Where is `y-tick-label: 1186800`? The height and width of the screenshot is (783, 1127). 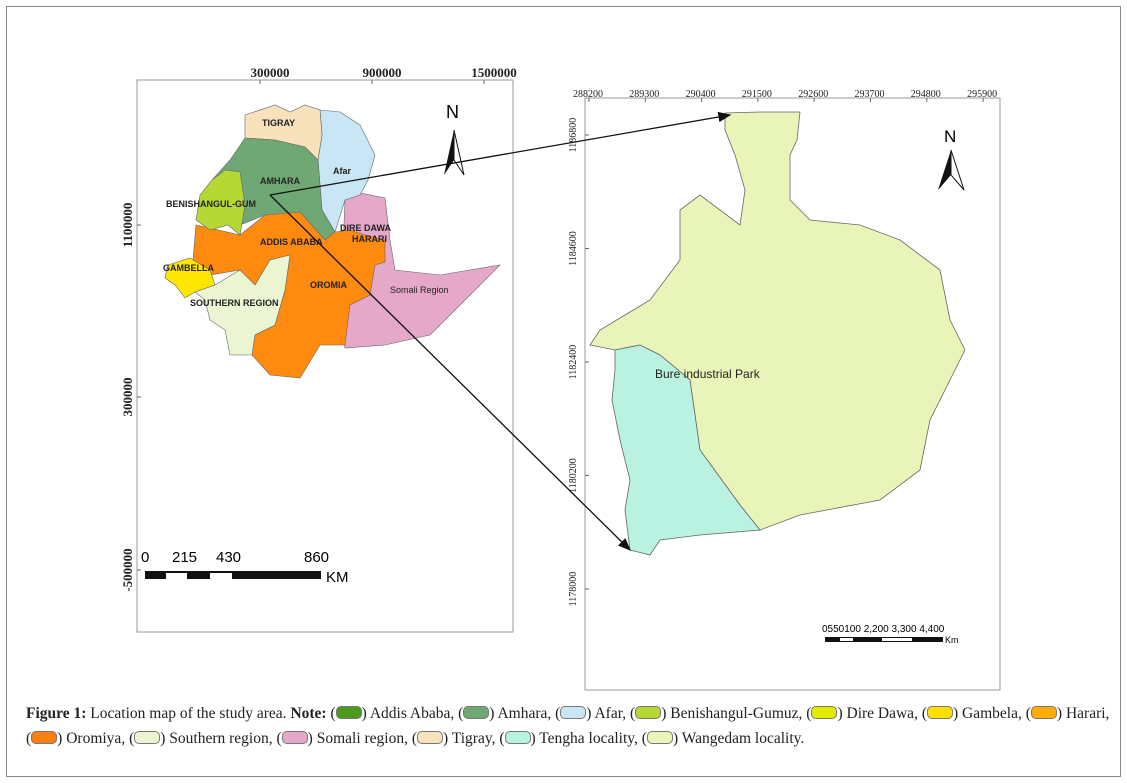
y-tick-label: 1186800 is located at coordinates (573, 135).